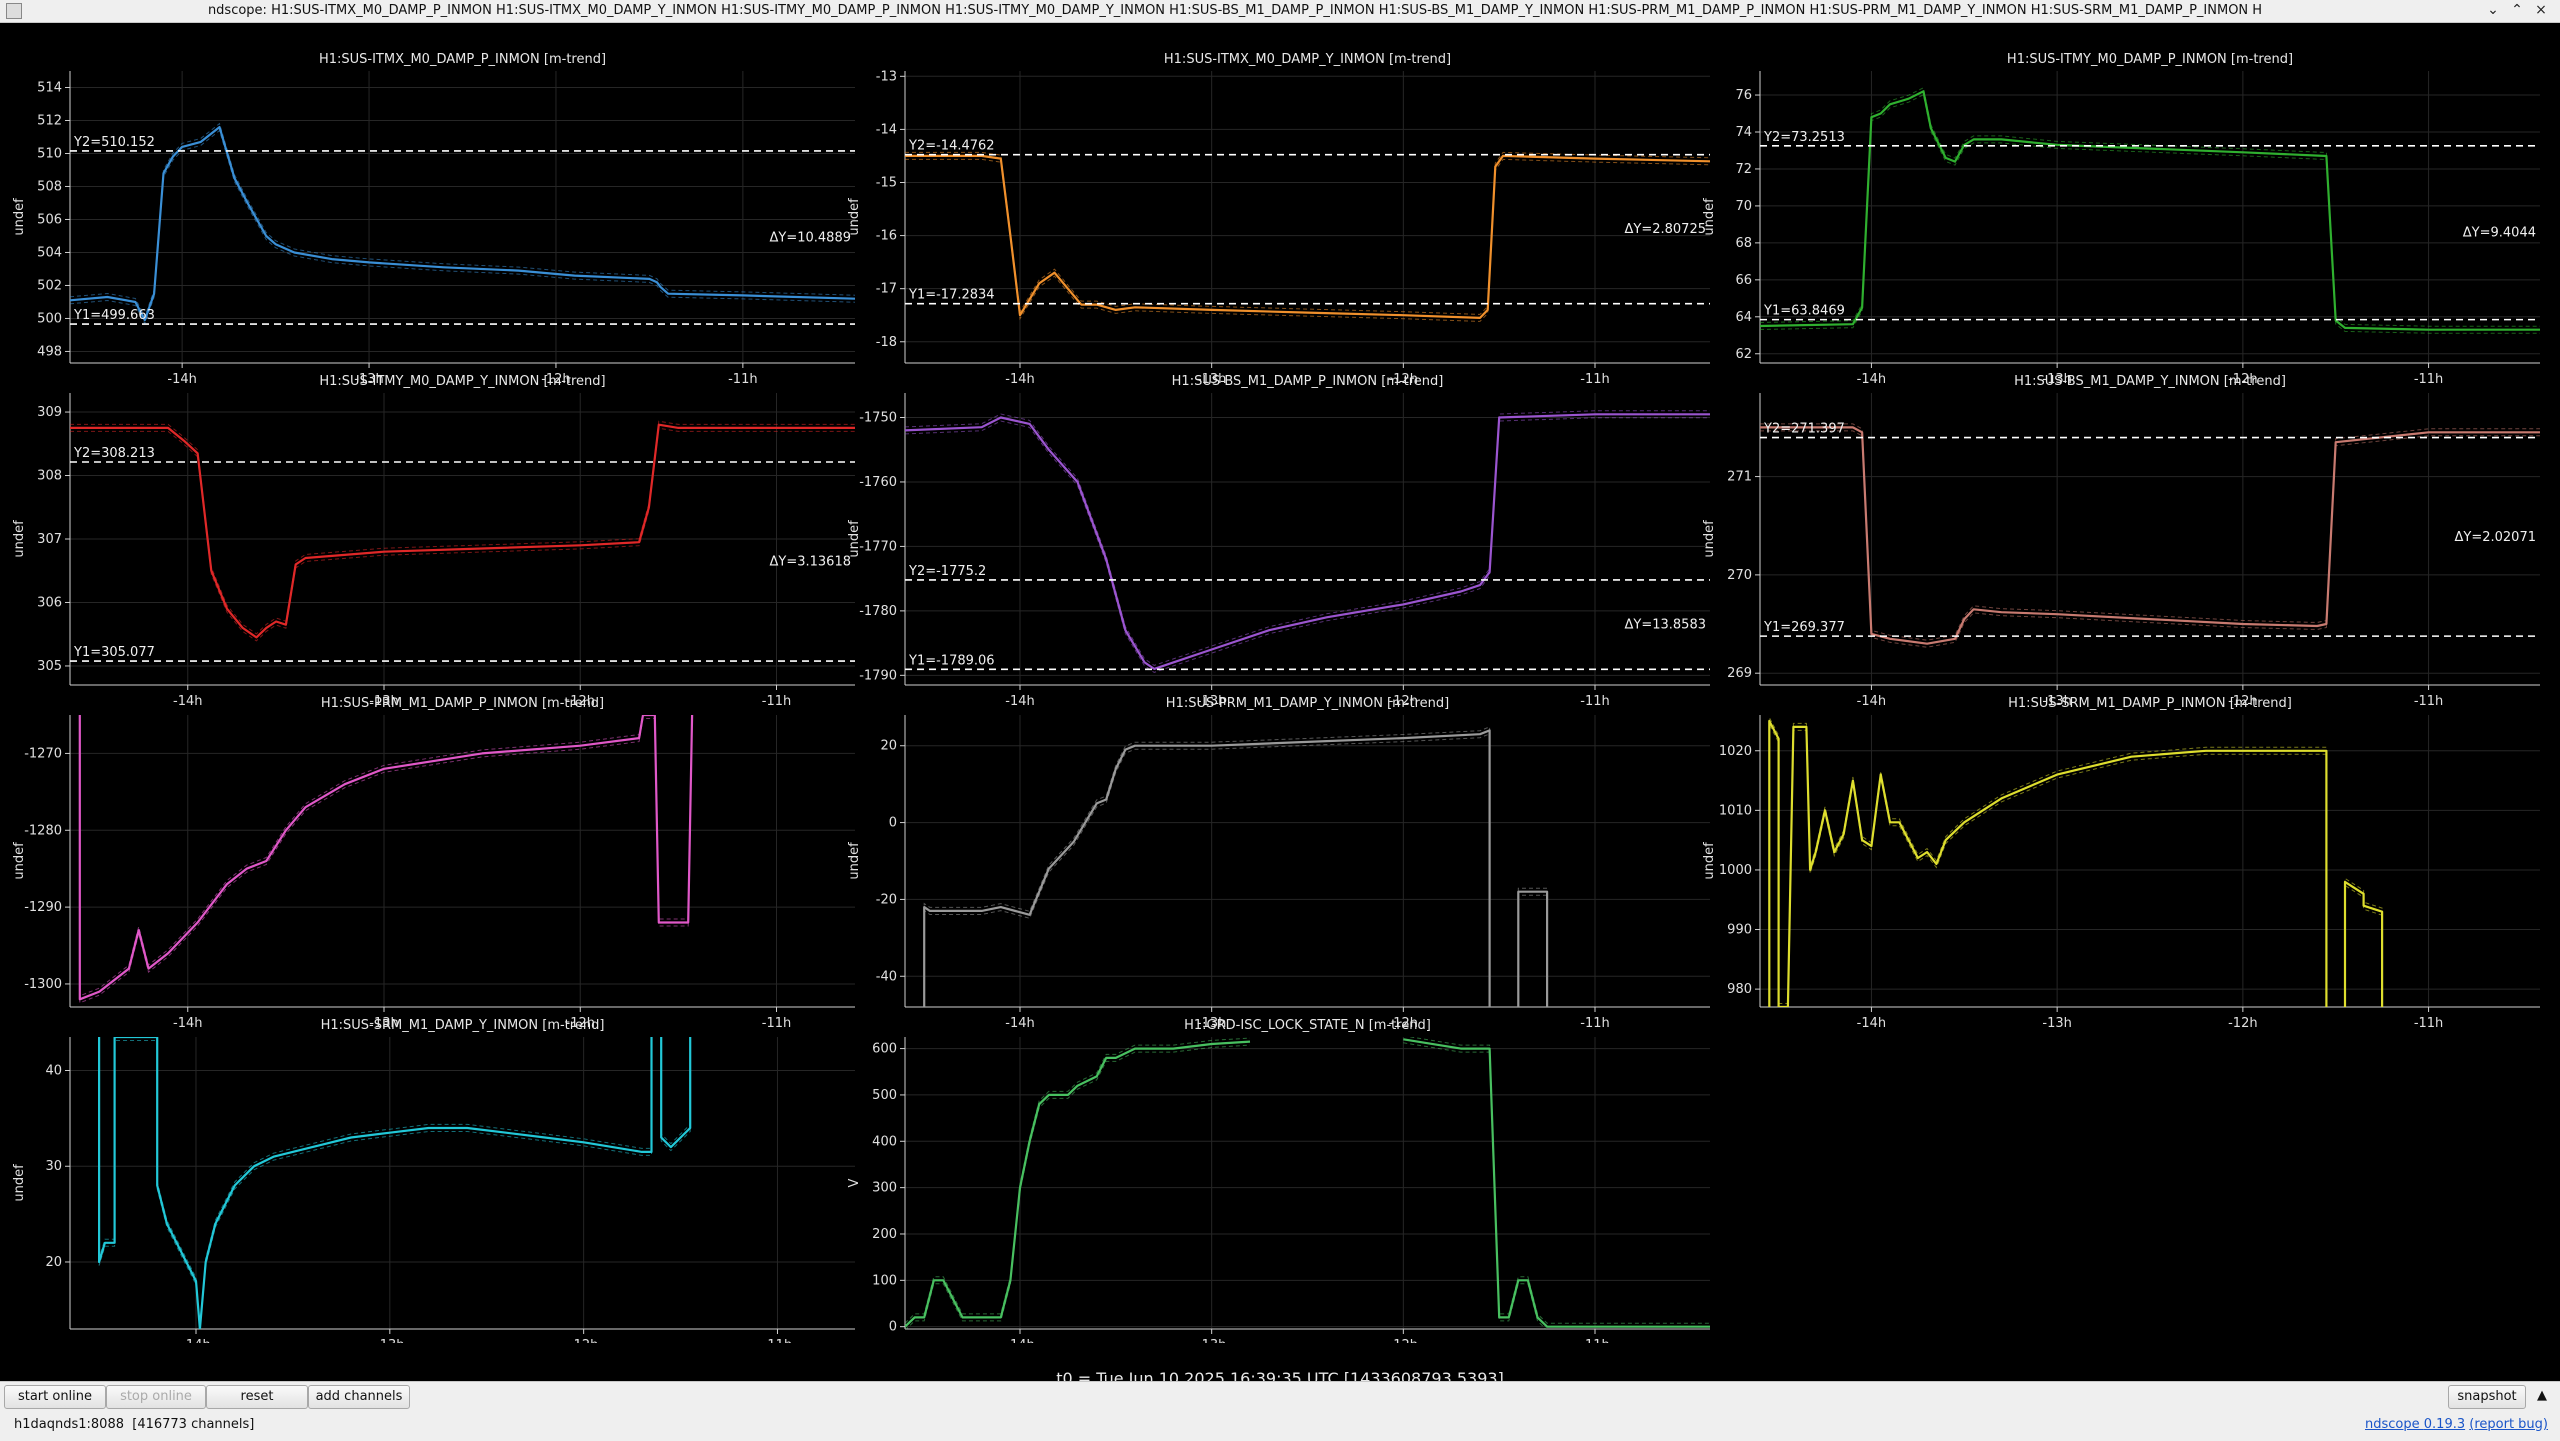  Describe the element at coordinates (886, 182) in the screenshot. I see `y-tick-label: -15` at that location.